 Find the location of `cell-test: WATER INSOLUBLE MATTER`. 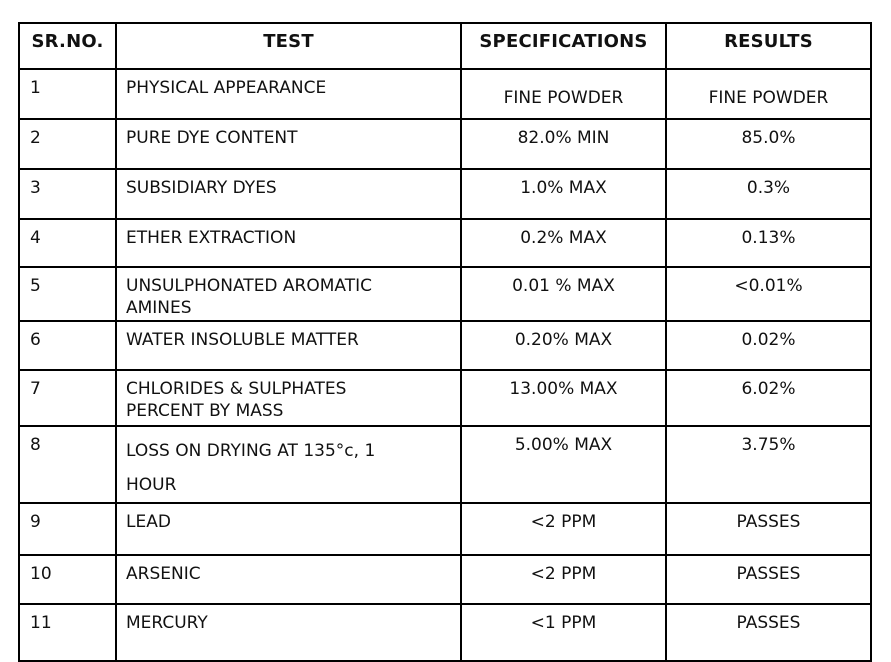

cell-test: WATER INSOLUBLE MATTER is located at coordinates (288, 345).